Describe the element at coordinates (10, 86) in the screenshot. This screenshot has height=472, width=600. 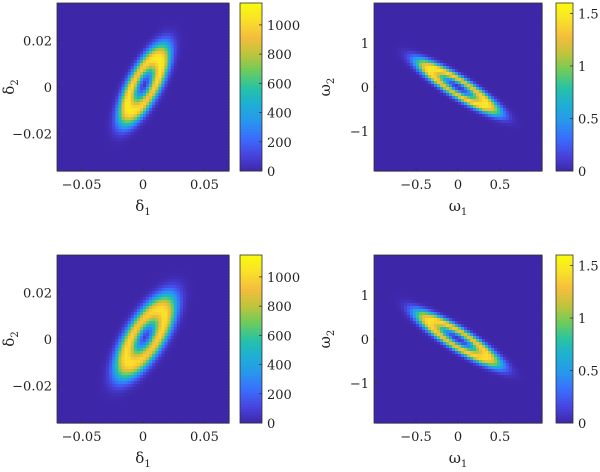
I see `y-axis-label: δ2` at that location.